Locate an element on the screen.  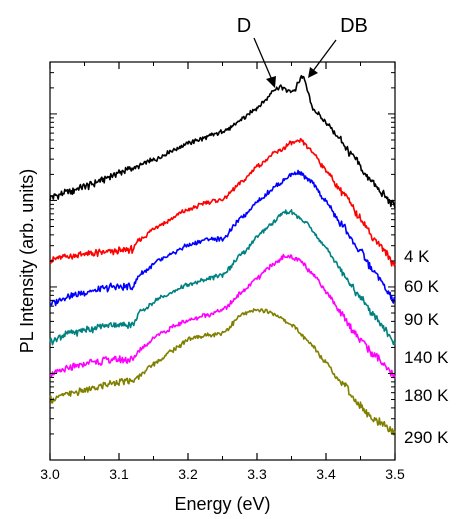
x-tick-label: 3.5 is located at coordinates (395, 474).